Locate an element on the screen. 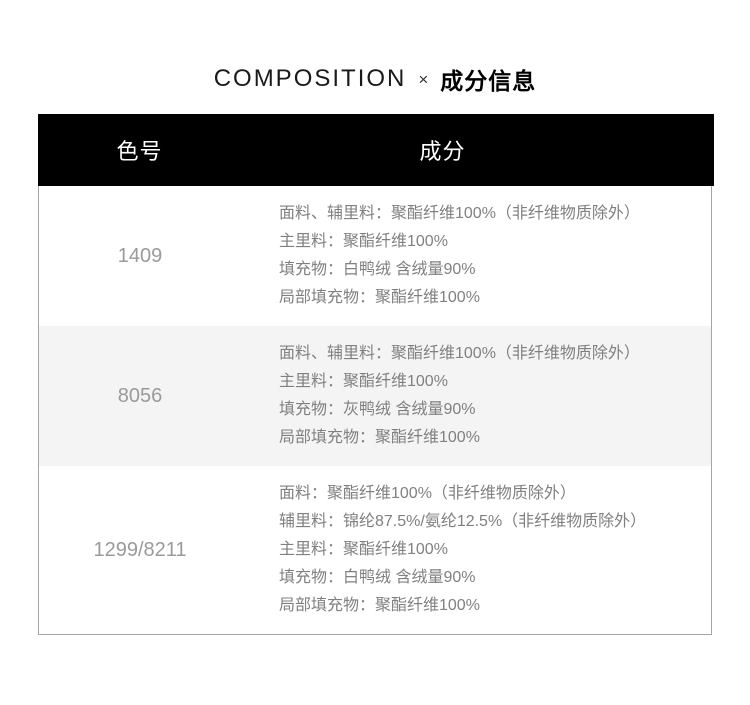  table-header-row: 色号 成分 is located at coordinates (376, 150).